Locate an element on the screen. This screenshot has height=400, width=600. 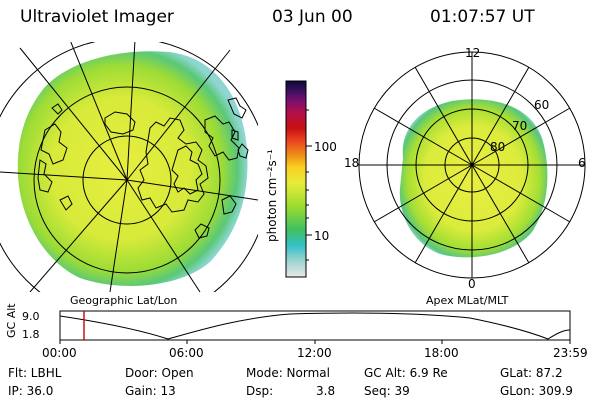
colorbar is located at coordinates (298, 179).